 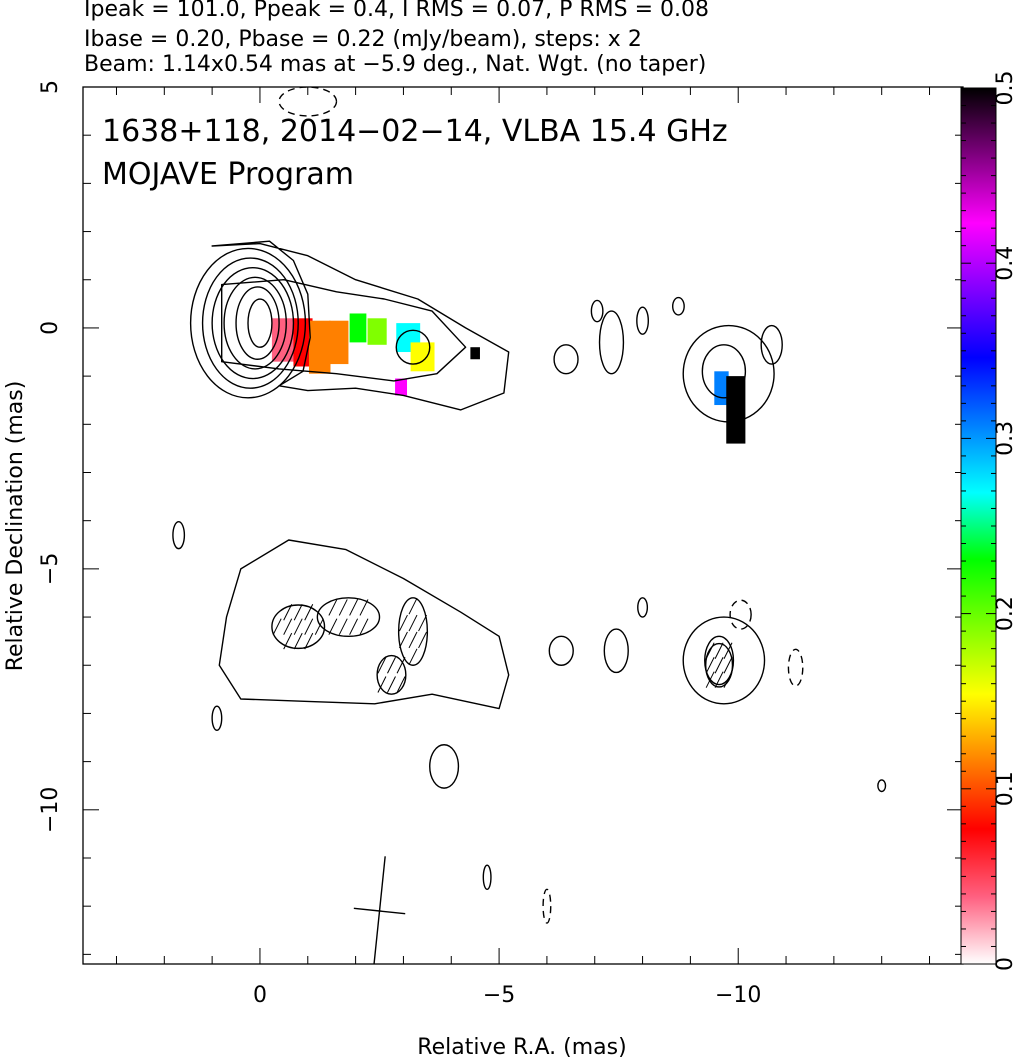 I want to click on y-tick-label: 0, so click(x=50, y=328).